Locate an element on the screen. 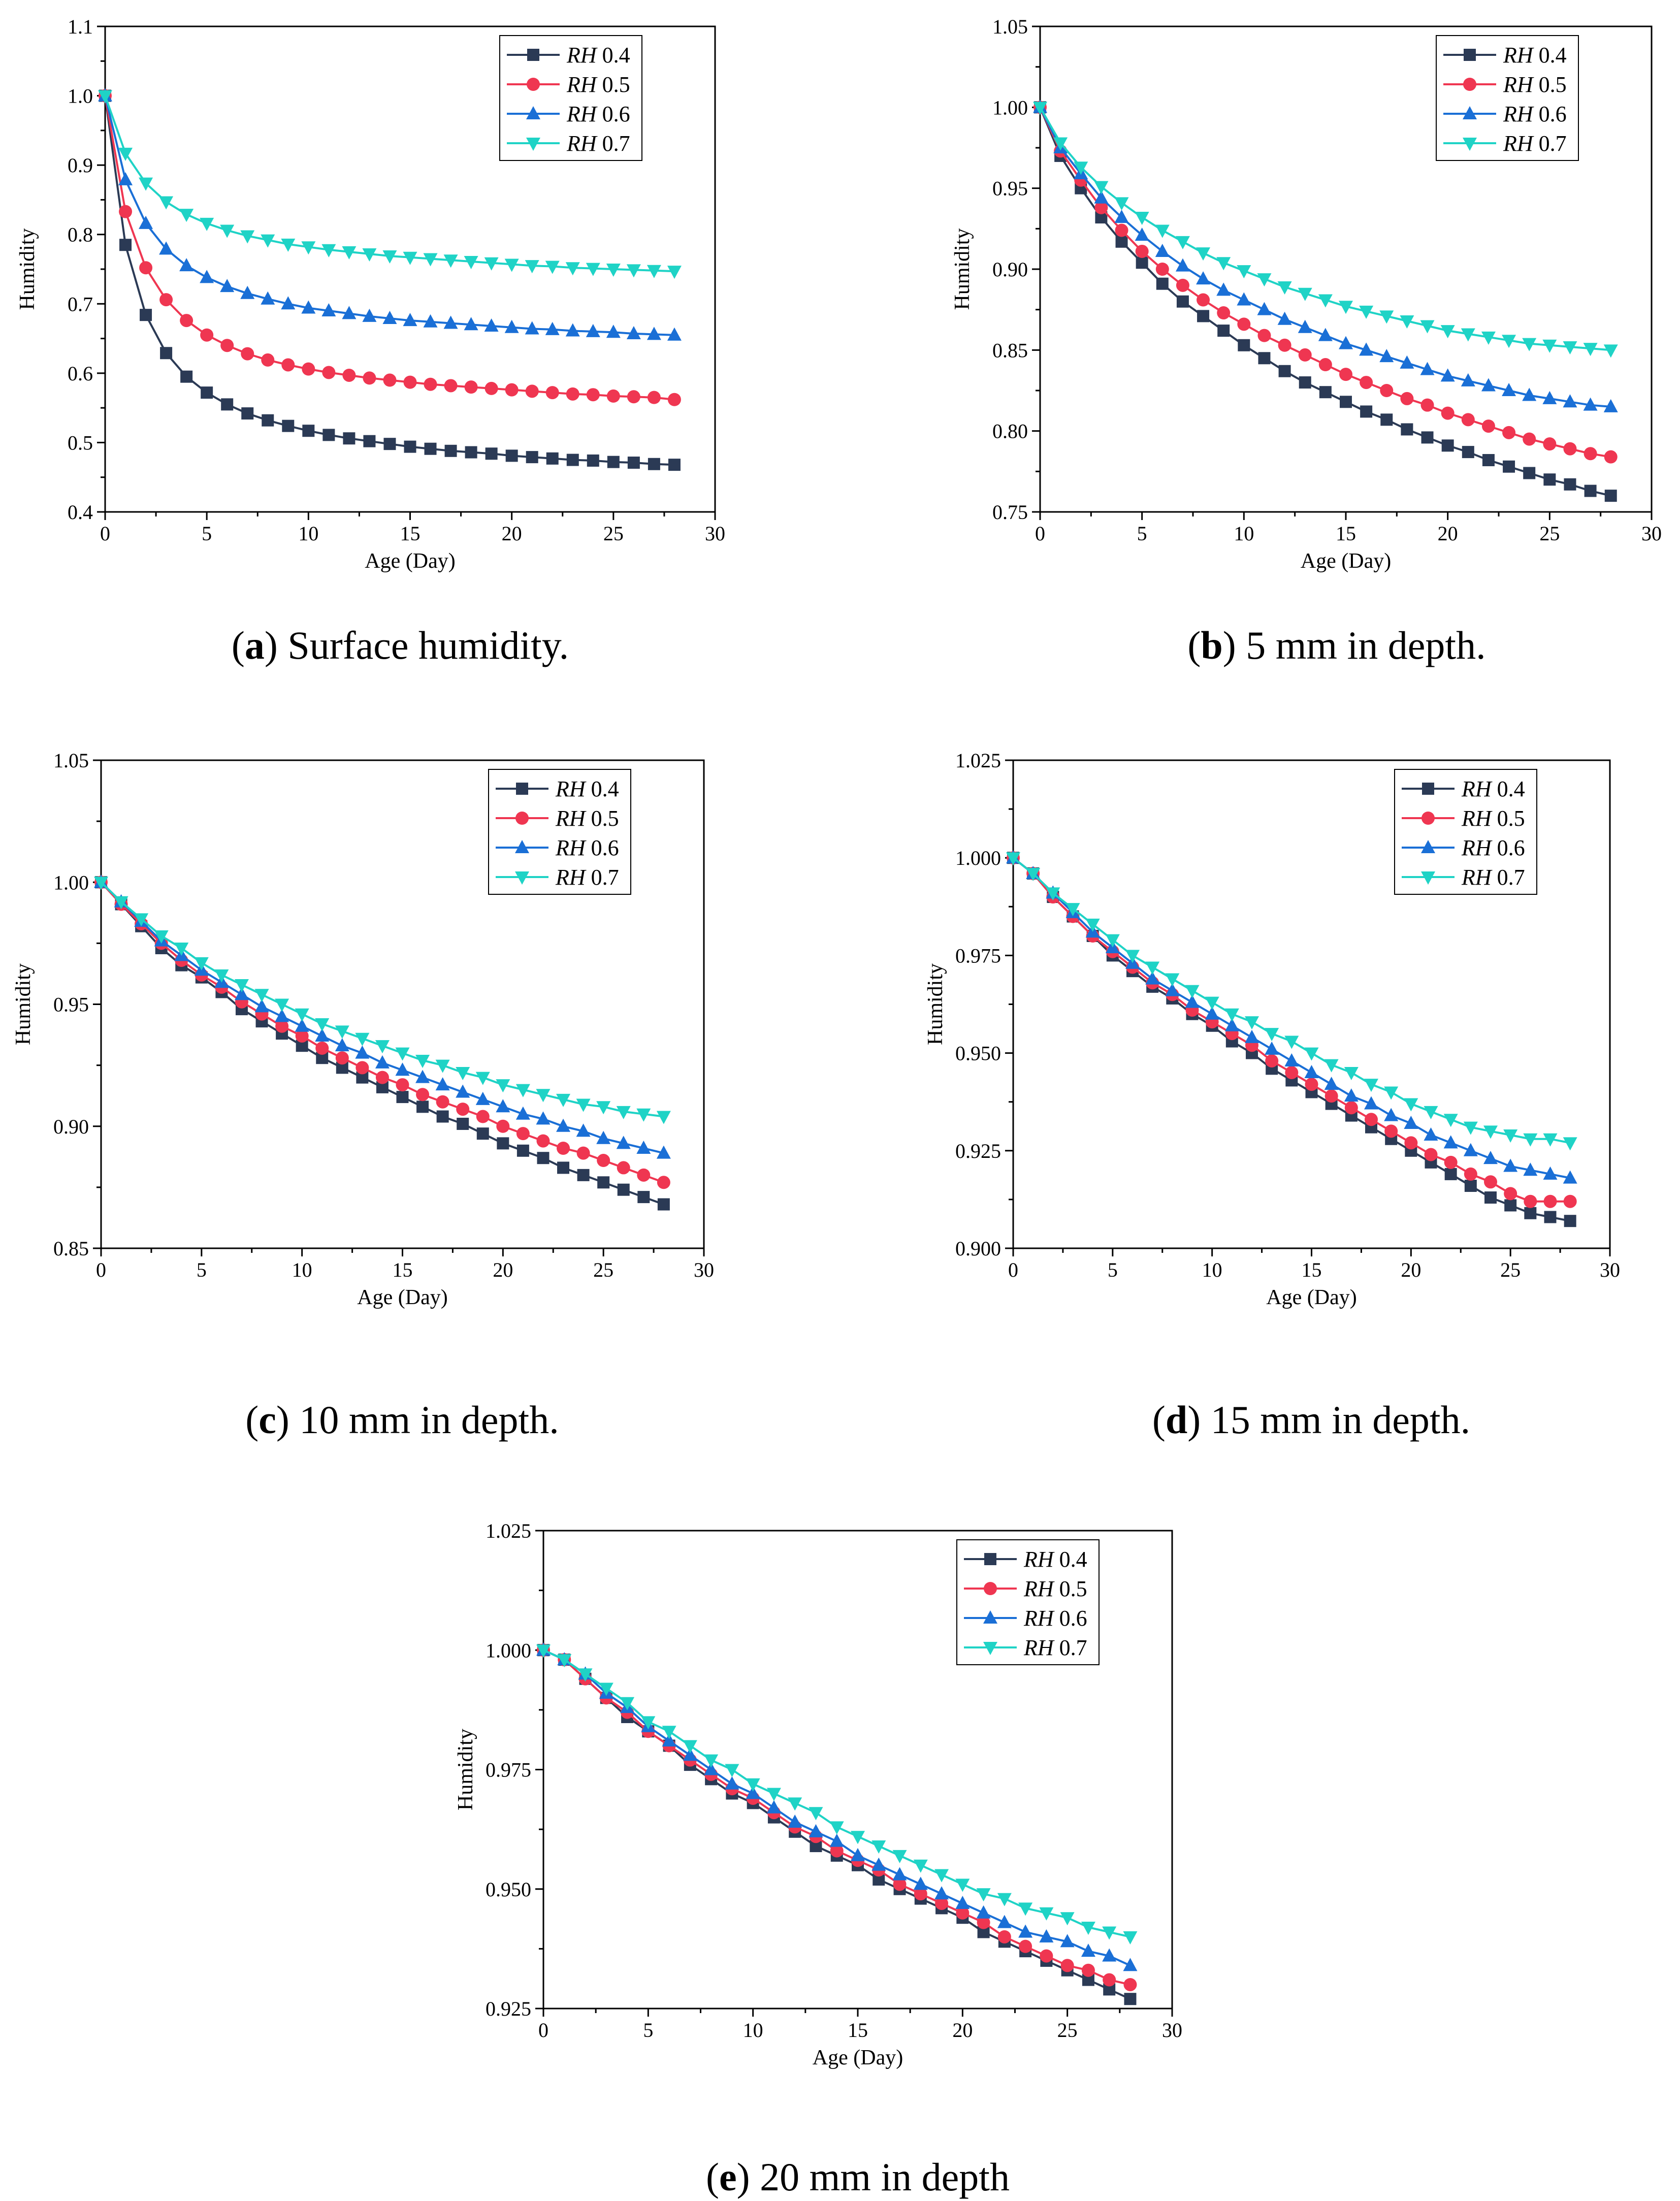  y-tick-label: 0.4 is located at coordinates (81, 513).